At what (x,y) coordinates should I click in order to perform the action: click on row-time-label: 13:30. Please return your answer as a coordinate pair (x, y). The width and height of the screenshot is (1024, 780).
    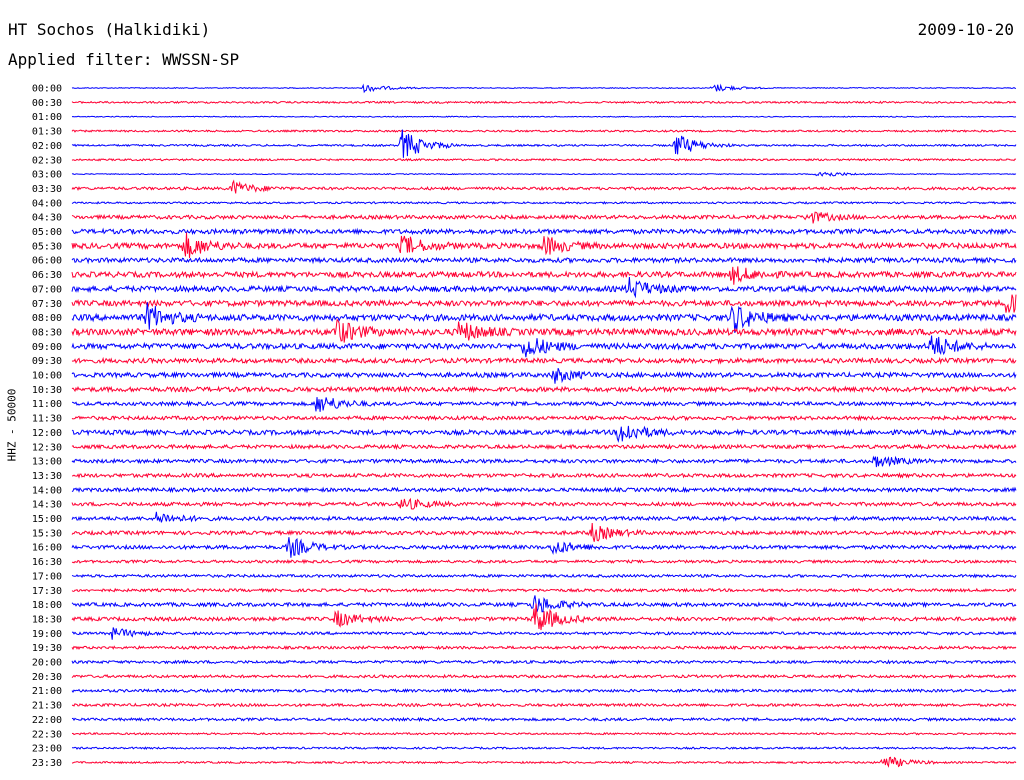
    Looking at the image, I should click on (47, 476).